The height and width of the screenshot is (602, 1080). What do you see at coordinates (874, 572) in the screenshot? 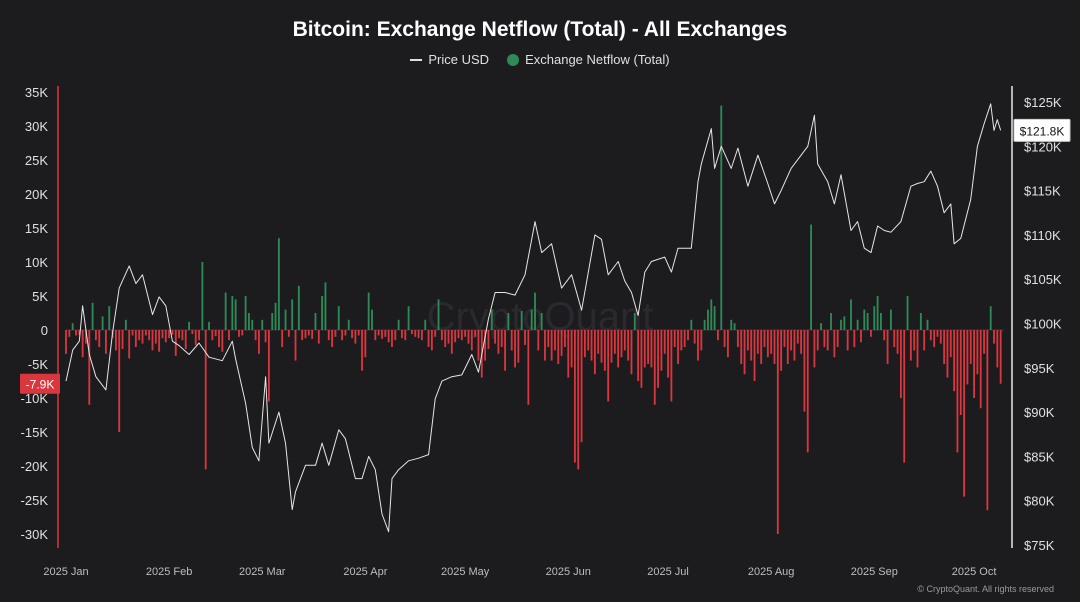
I see `x-tick-label: 2025 Sep` at bounding box center [874, 572].